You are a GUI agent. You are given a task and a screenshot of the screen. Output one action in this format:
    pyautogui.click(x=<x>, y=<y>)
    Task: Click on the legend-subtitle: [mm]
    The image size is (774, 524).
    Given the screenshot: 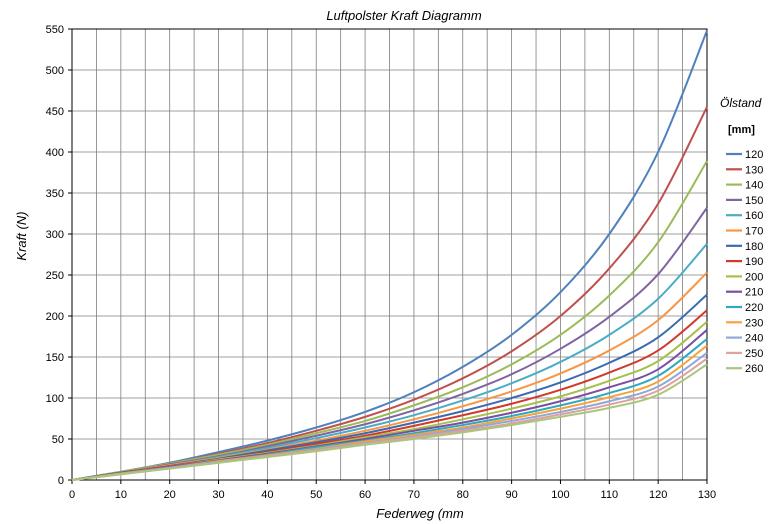 What is the action you would take?
    pyautogui.click(x=741, y=130)
    